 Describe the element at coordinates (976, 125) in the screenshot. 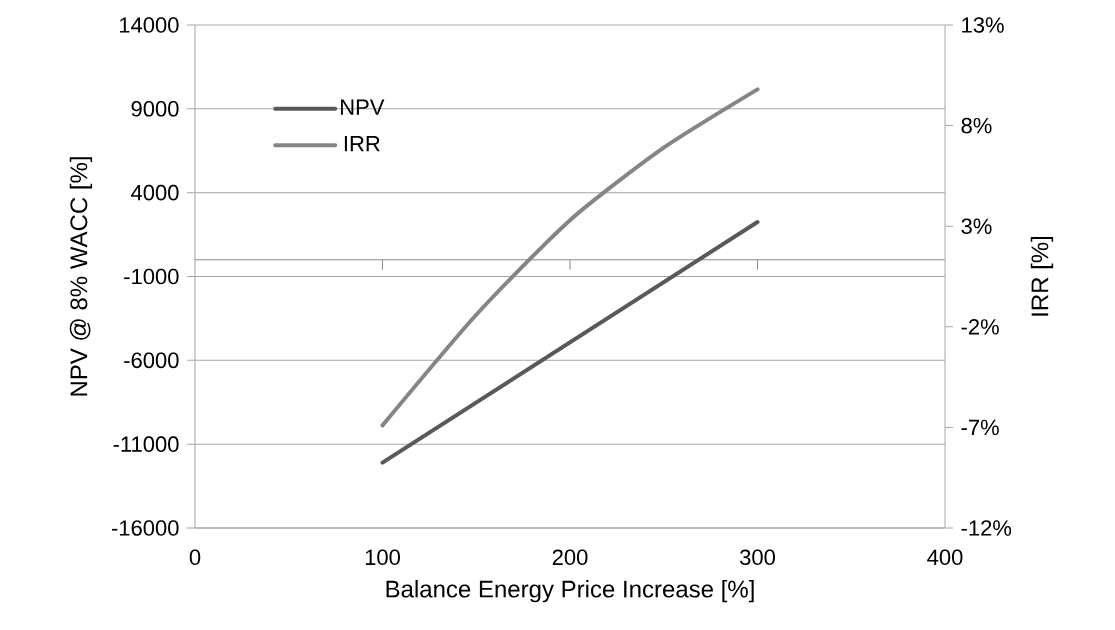

I see `y2-tick-label: 8%` at that location.